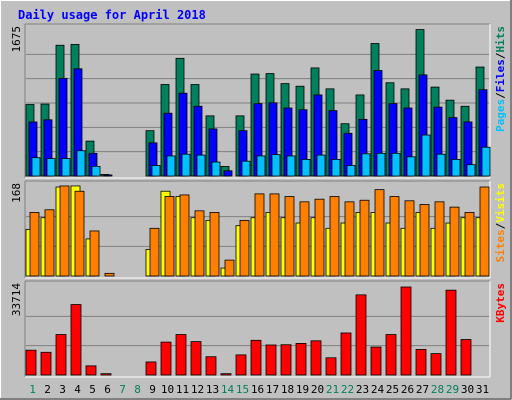 The image size is (512, 400). I want to click on x-tick-label-day-15: 15, so click(242, 389).